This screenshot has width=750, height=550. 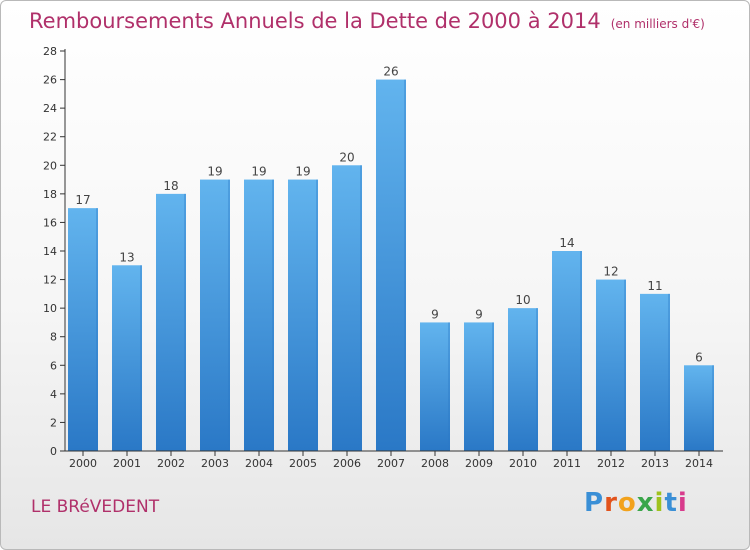 What do you see at coordinates (390, 72) in the screenshot?
I see `data-label: 26` at bounding box center [390, 72].